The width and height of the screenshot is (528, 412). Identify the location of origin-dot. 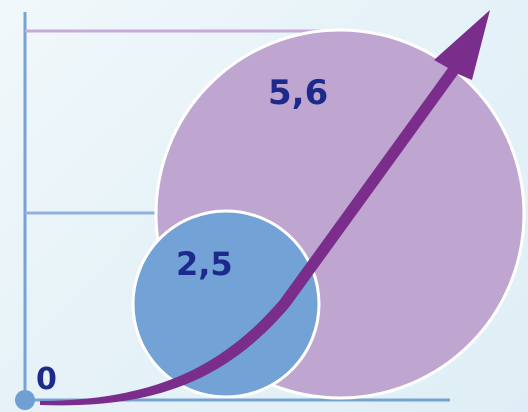
(25, 400).